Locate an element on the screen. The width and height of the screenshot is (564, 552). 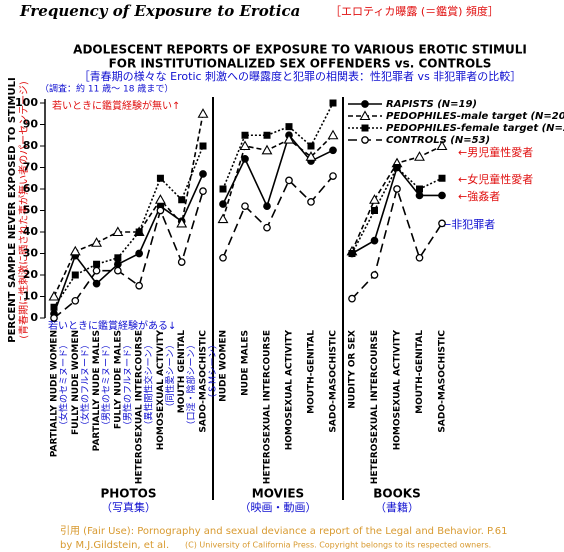
annotation: ←非犯罪者 is located at coordinates (468, 224).